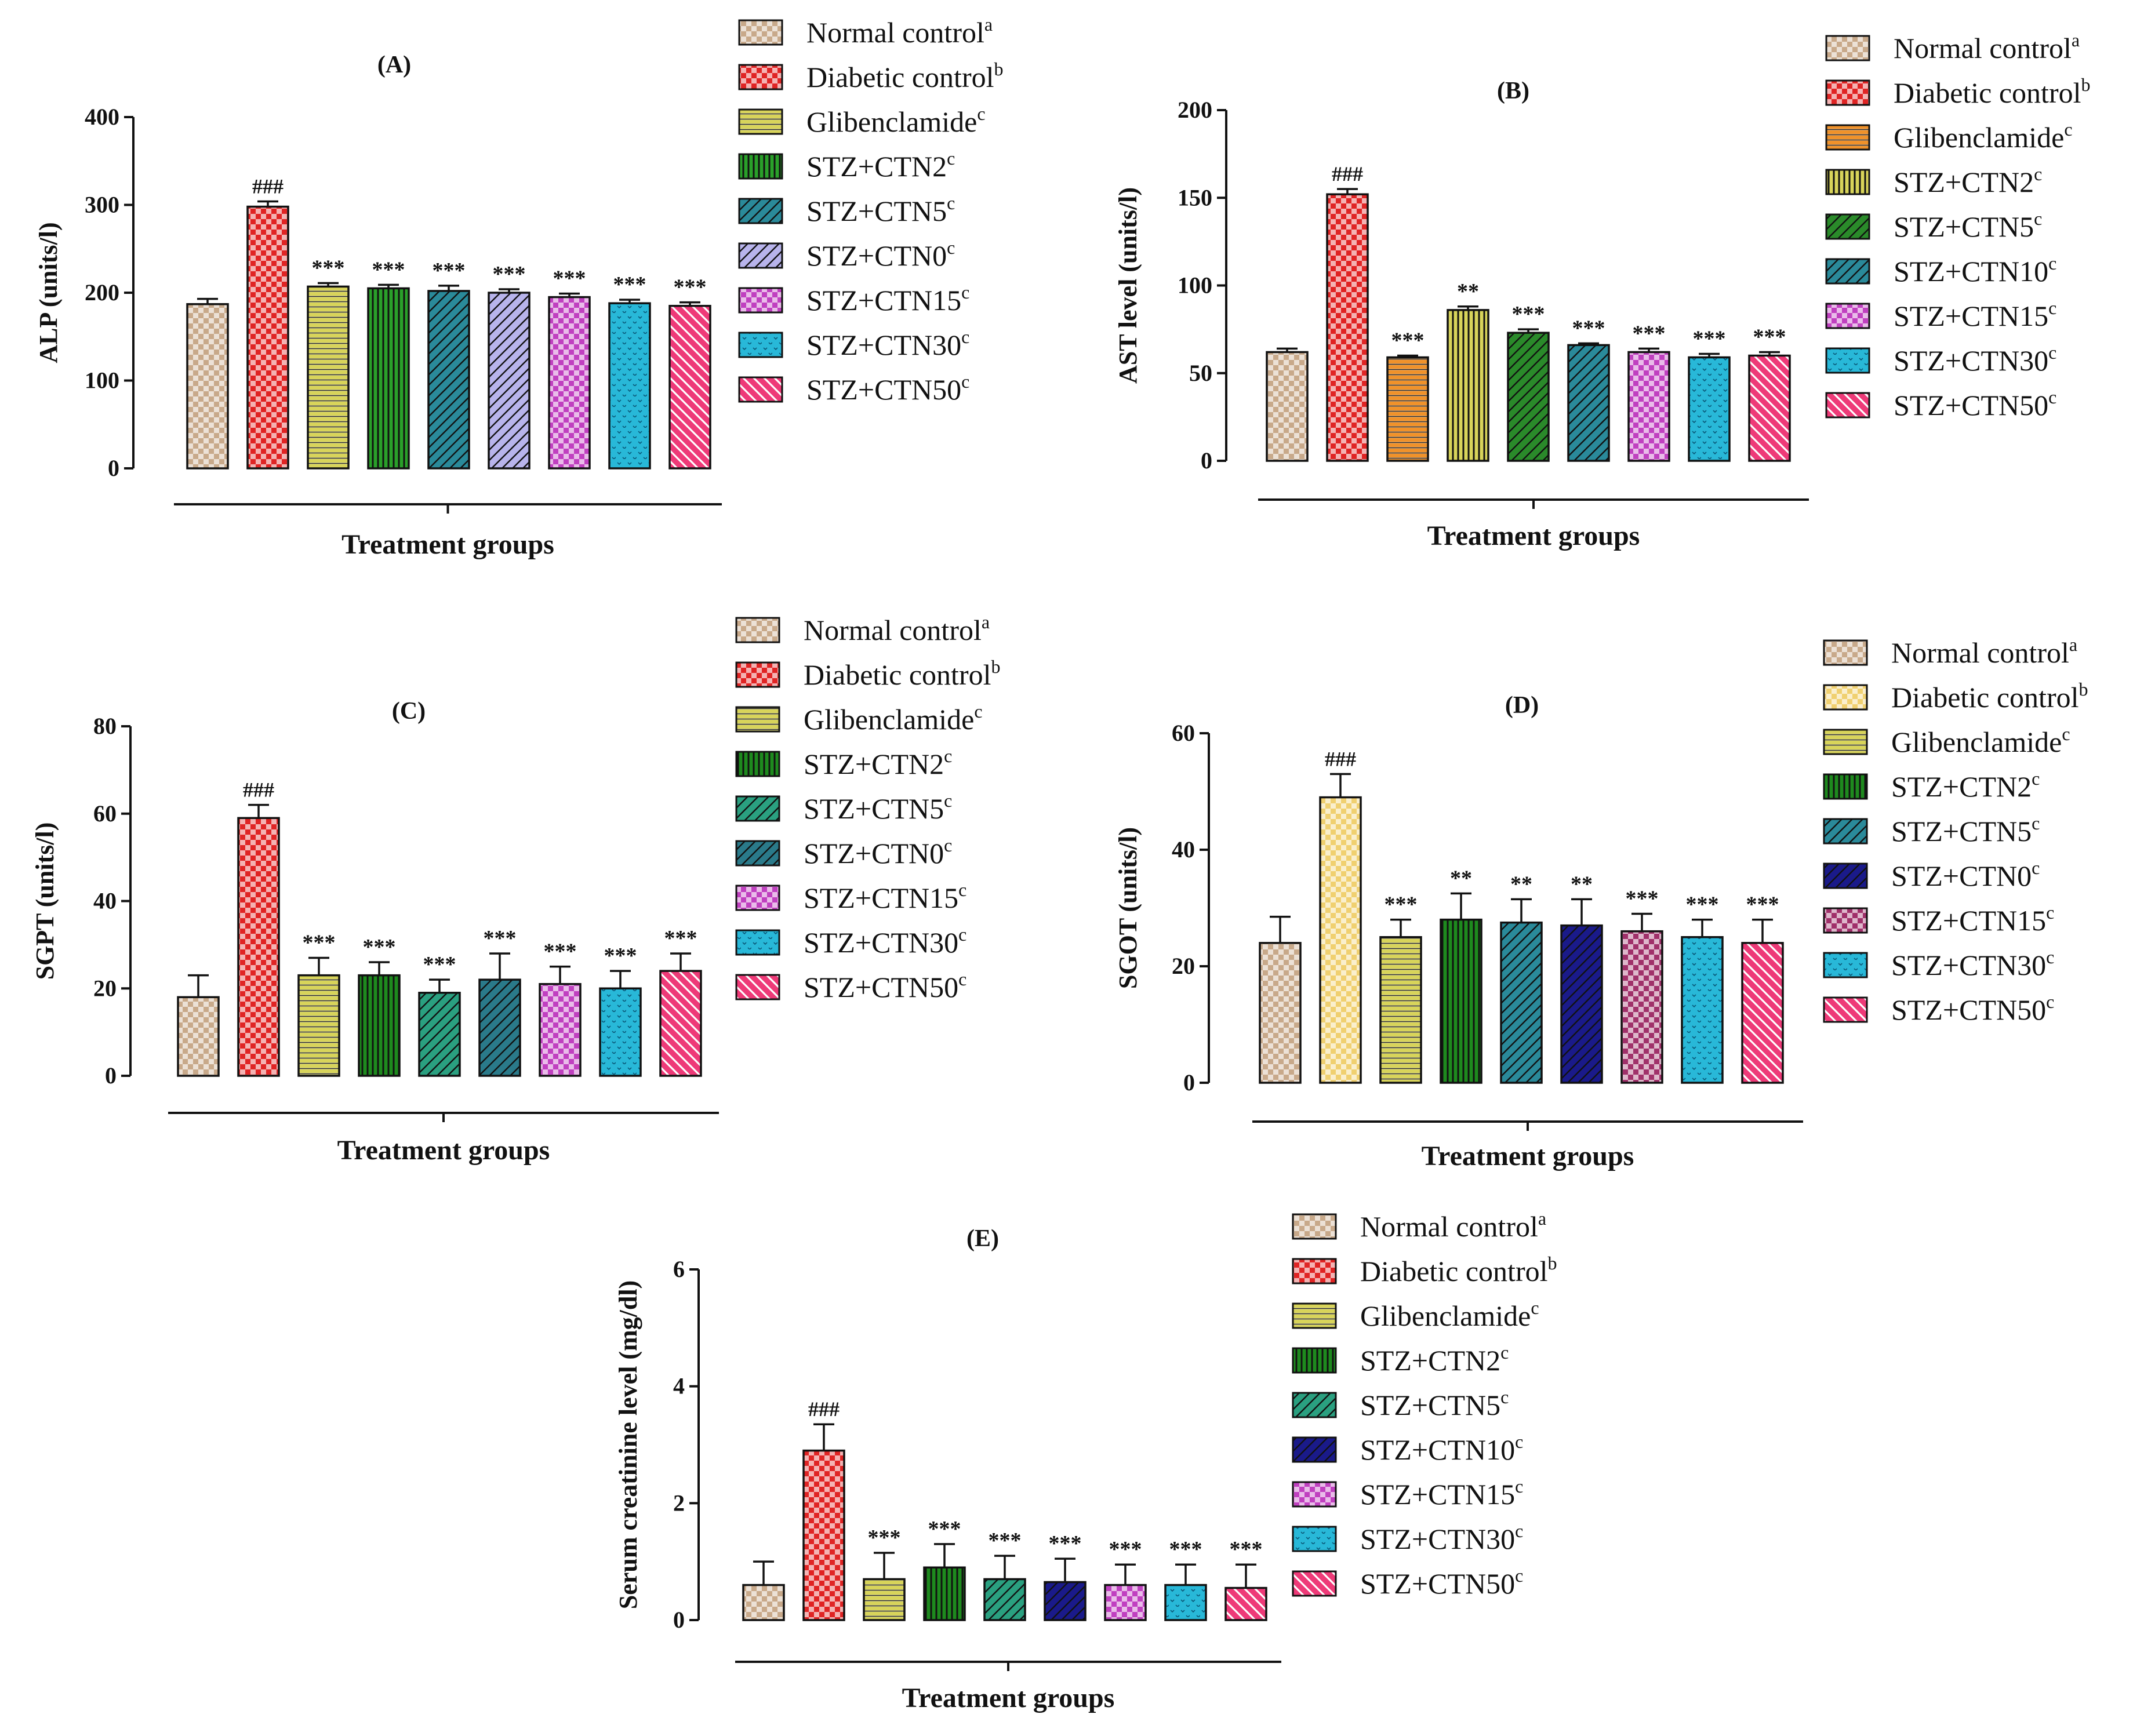  I want to click on y-tick-label: 20, so click(105, 988).